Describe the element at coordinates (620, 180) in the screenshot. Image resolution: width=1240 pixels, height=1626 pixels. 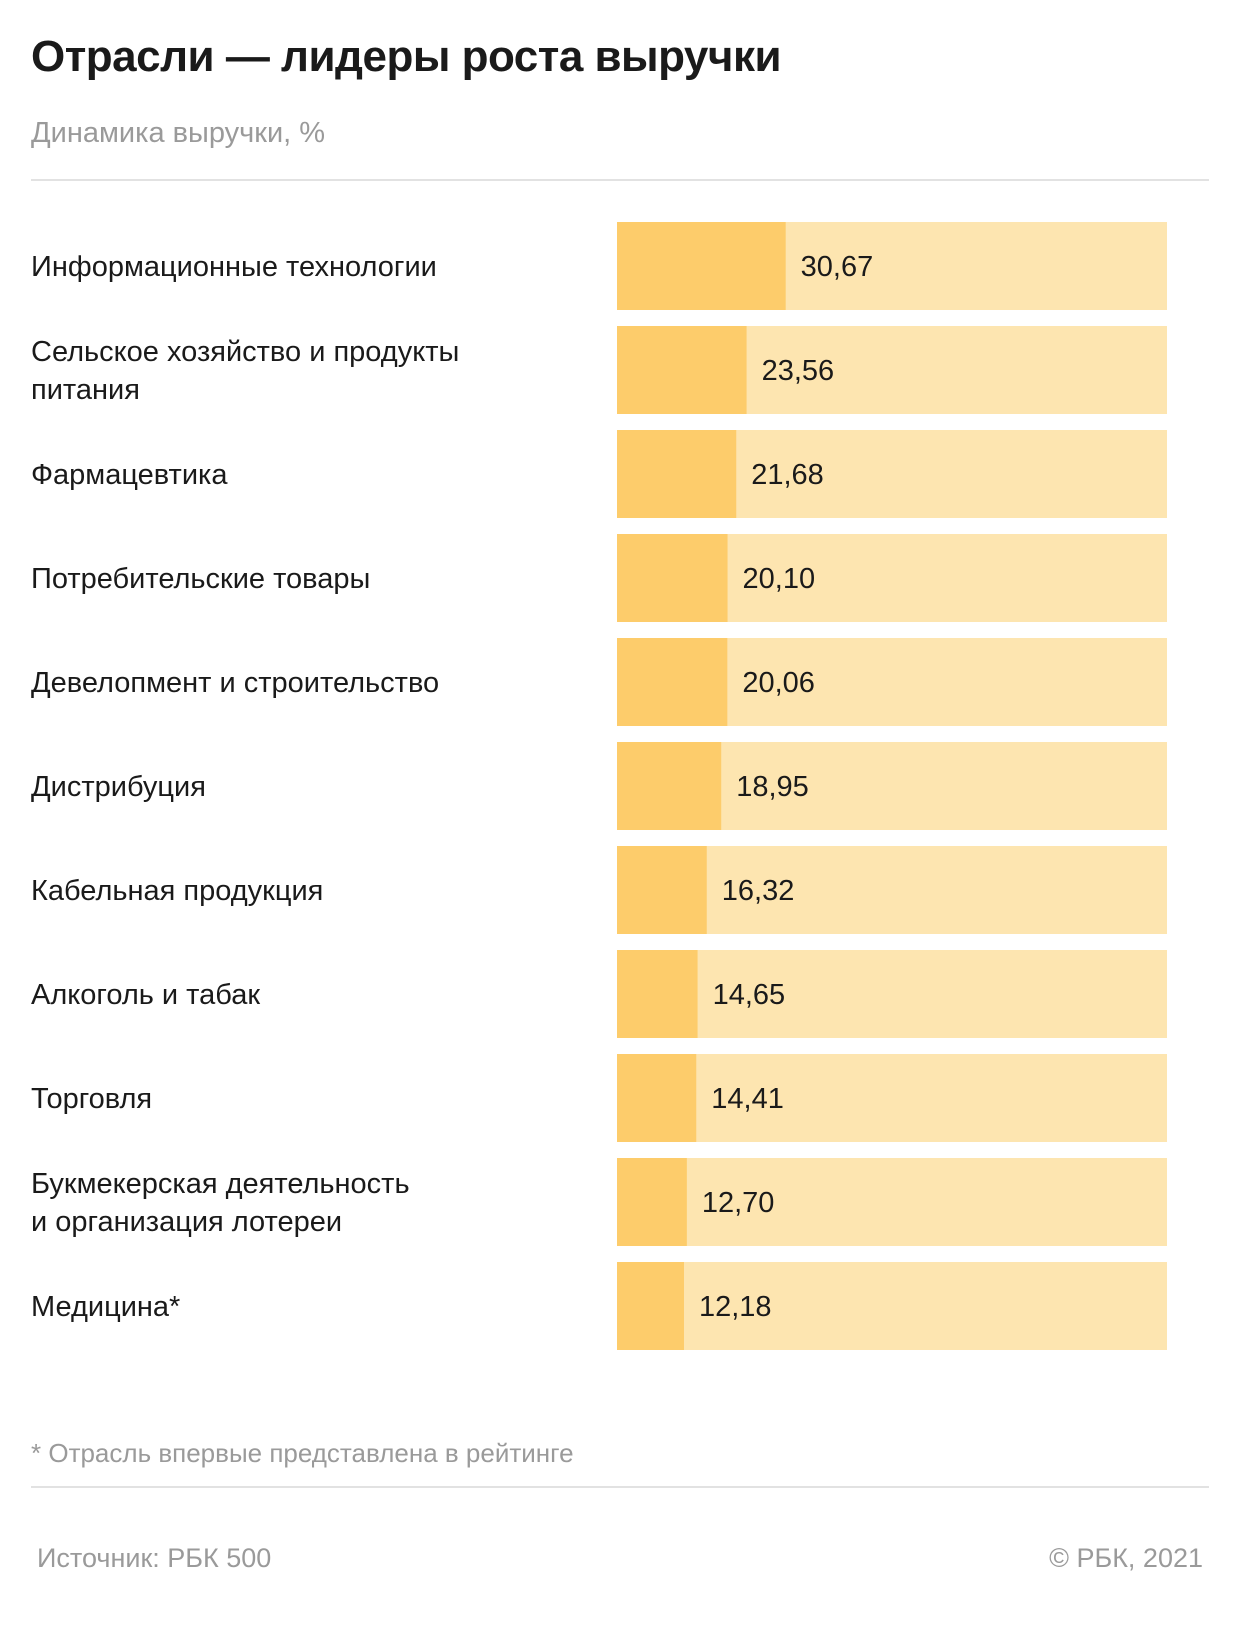
I see `top-divider` at that location.